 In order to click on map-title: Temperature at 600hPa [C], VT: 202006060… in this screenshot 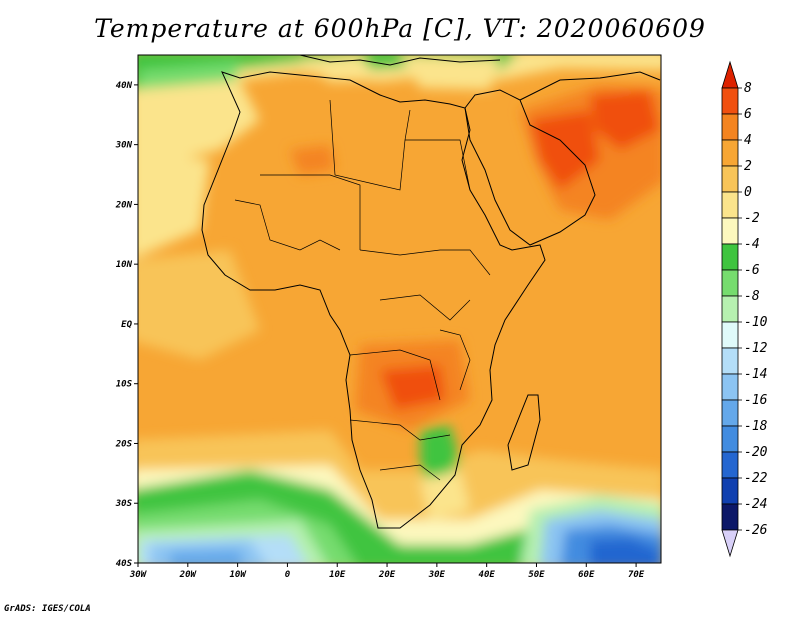, I will do `click(400, 28)`.